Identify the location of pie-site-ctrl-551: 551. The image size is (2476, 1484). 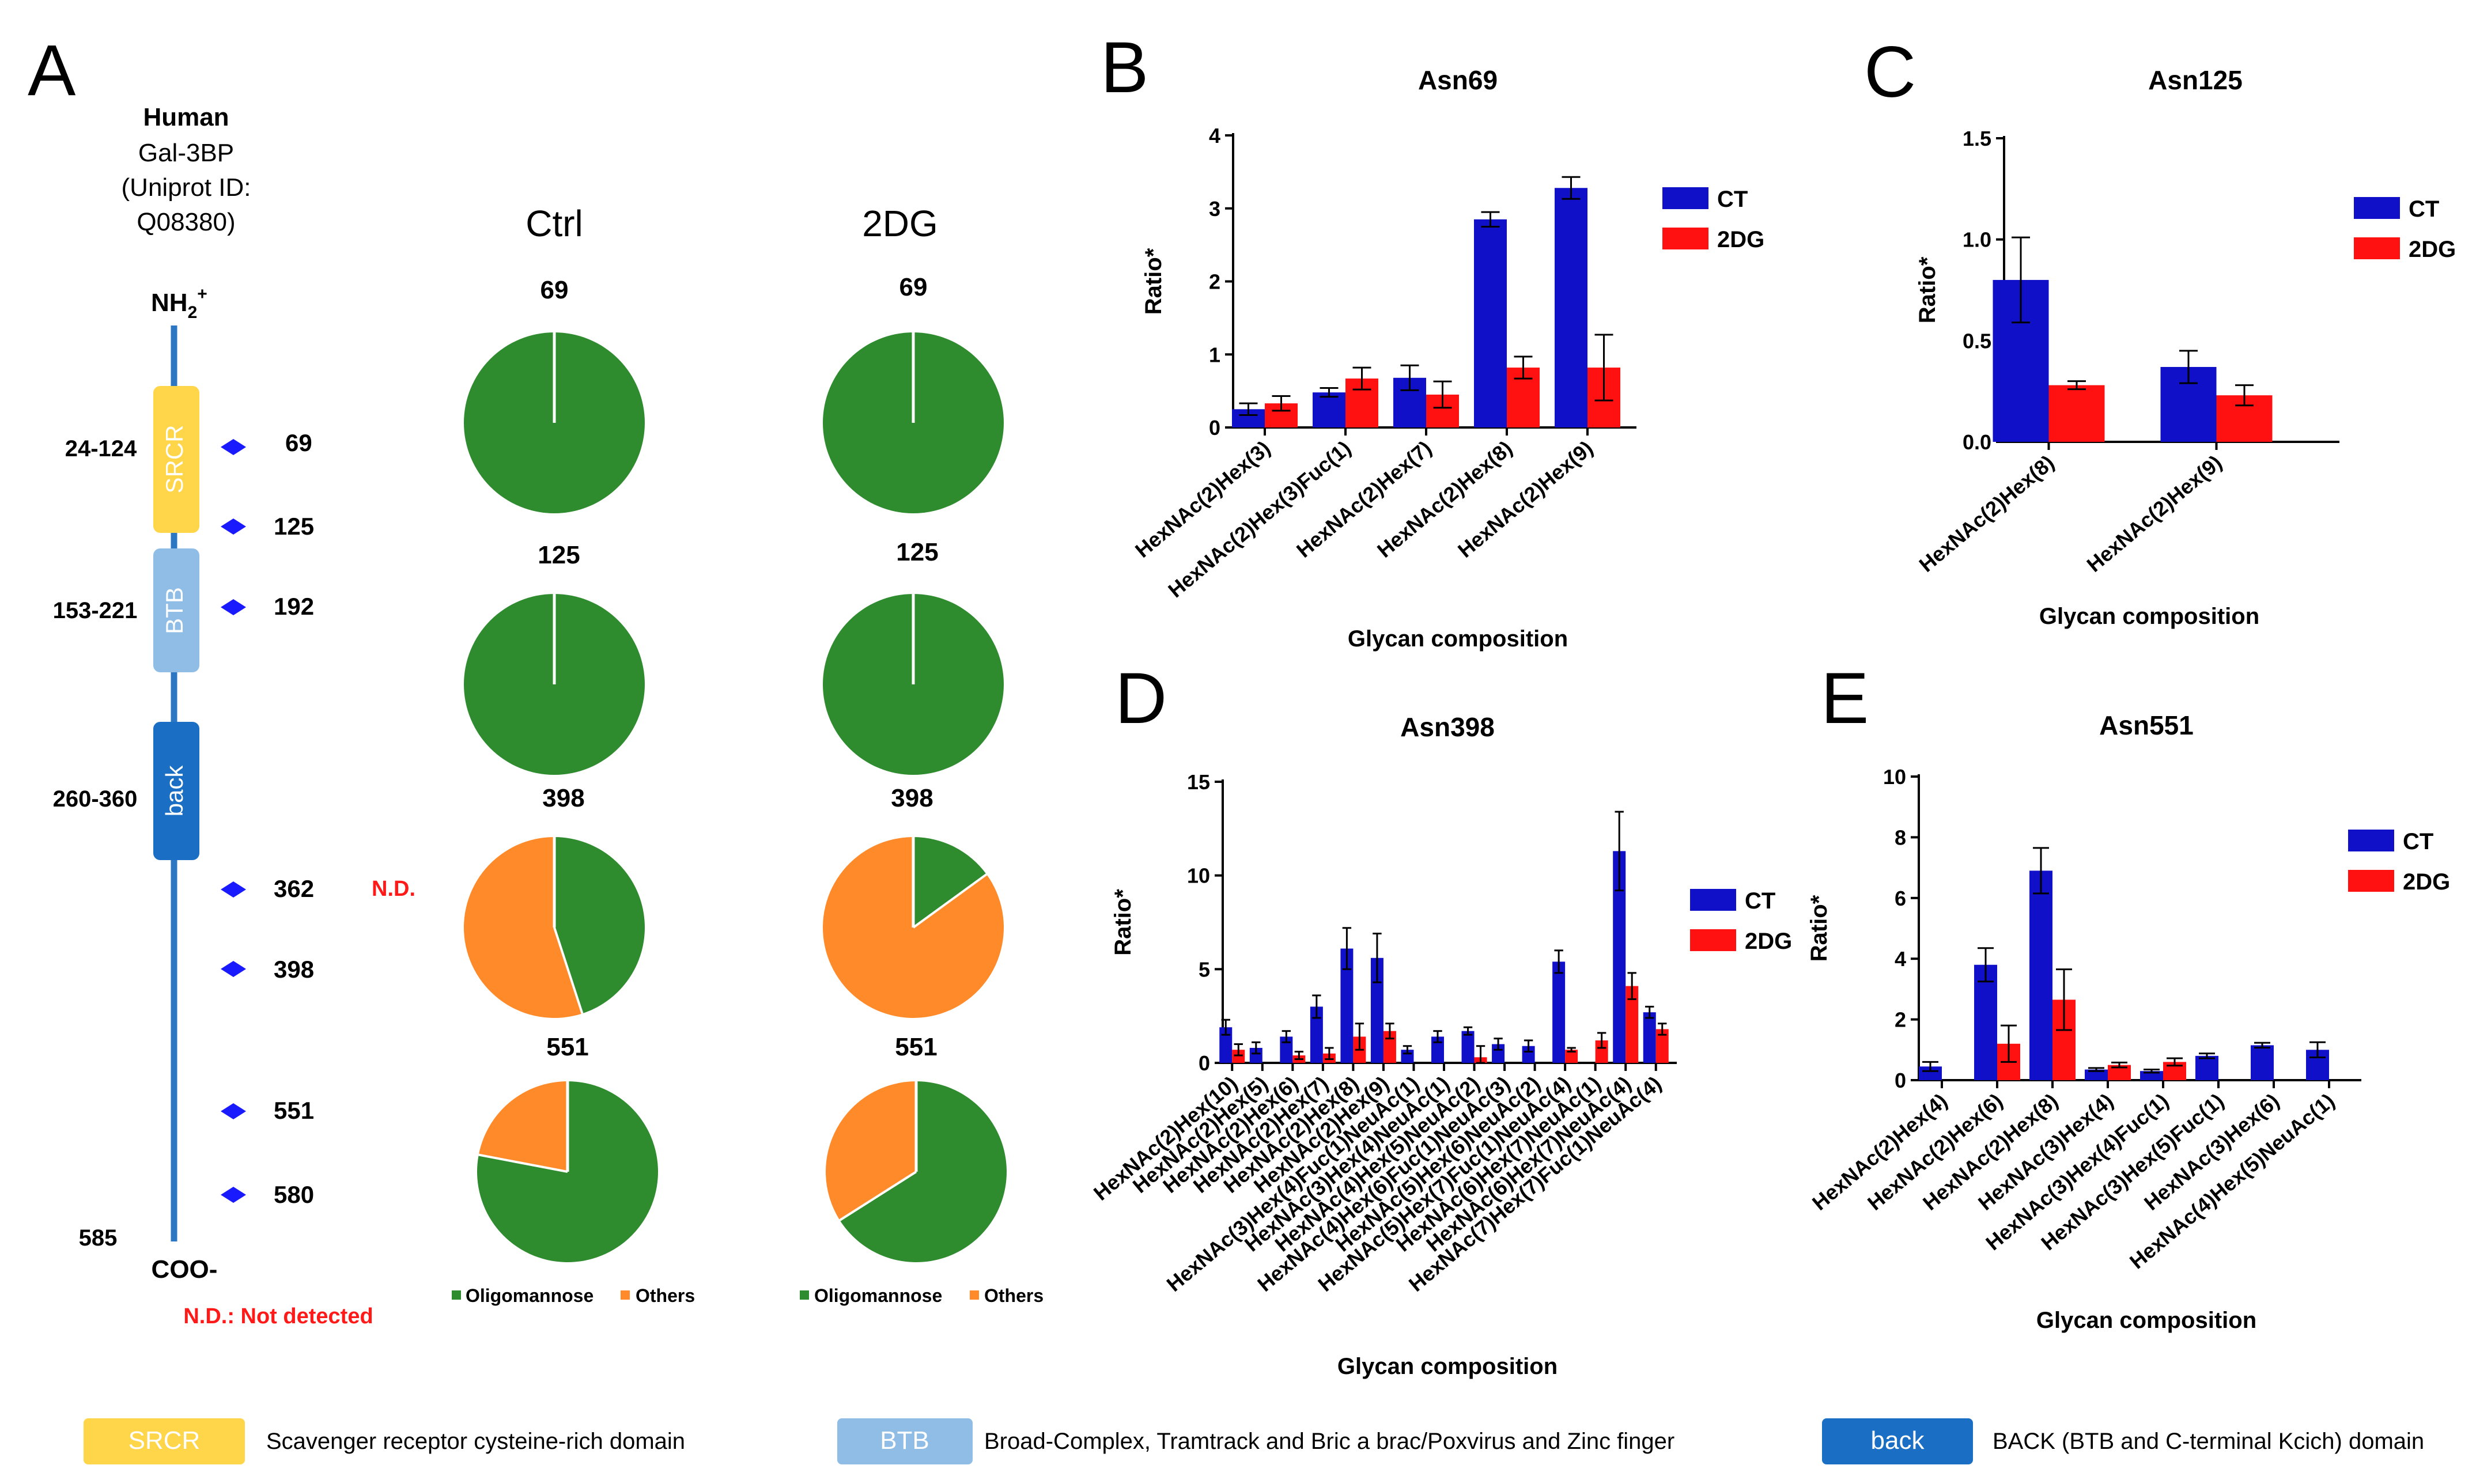
(567, 1047).